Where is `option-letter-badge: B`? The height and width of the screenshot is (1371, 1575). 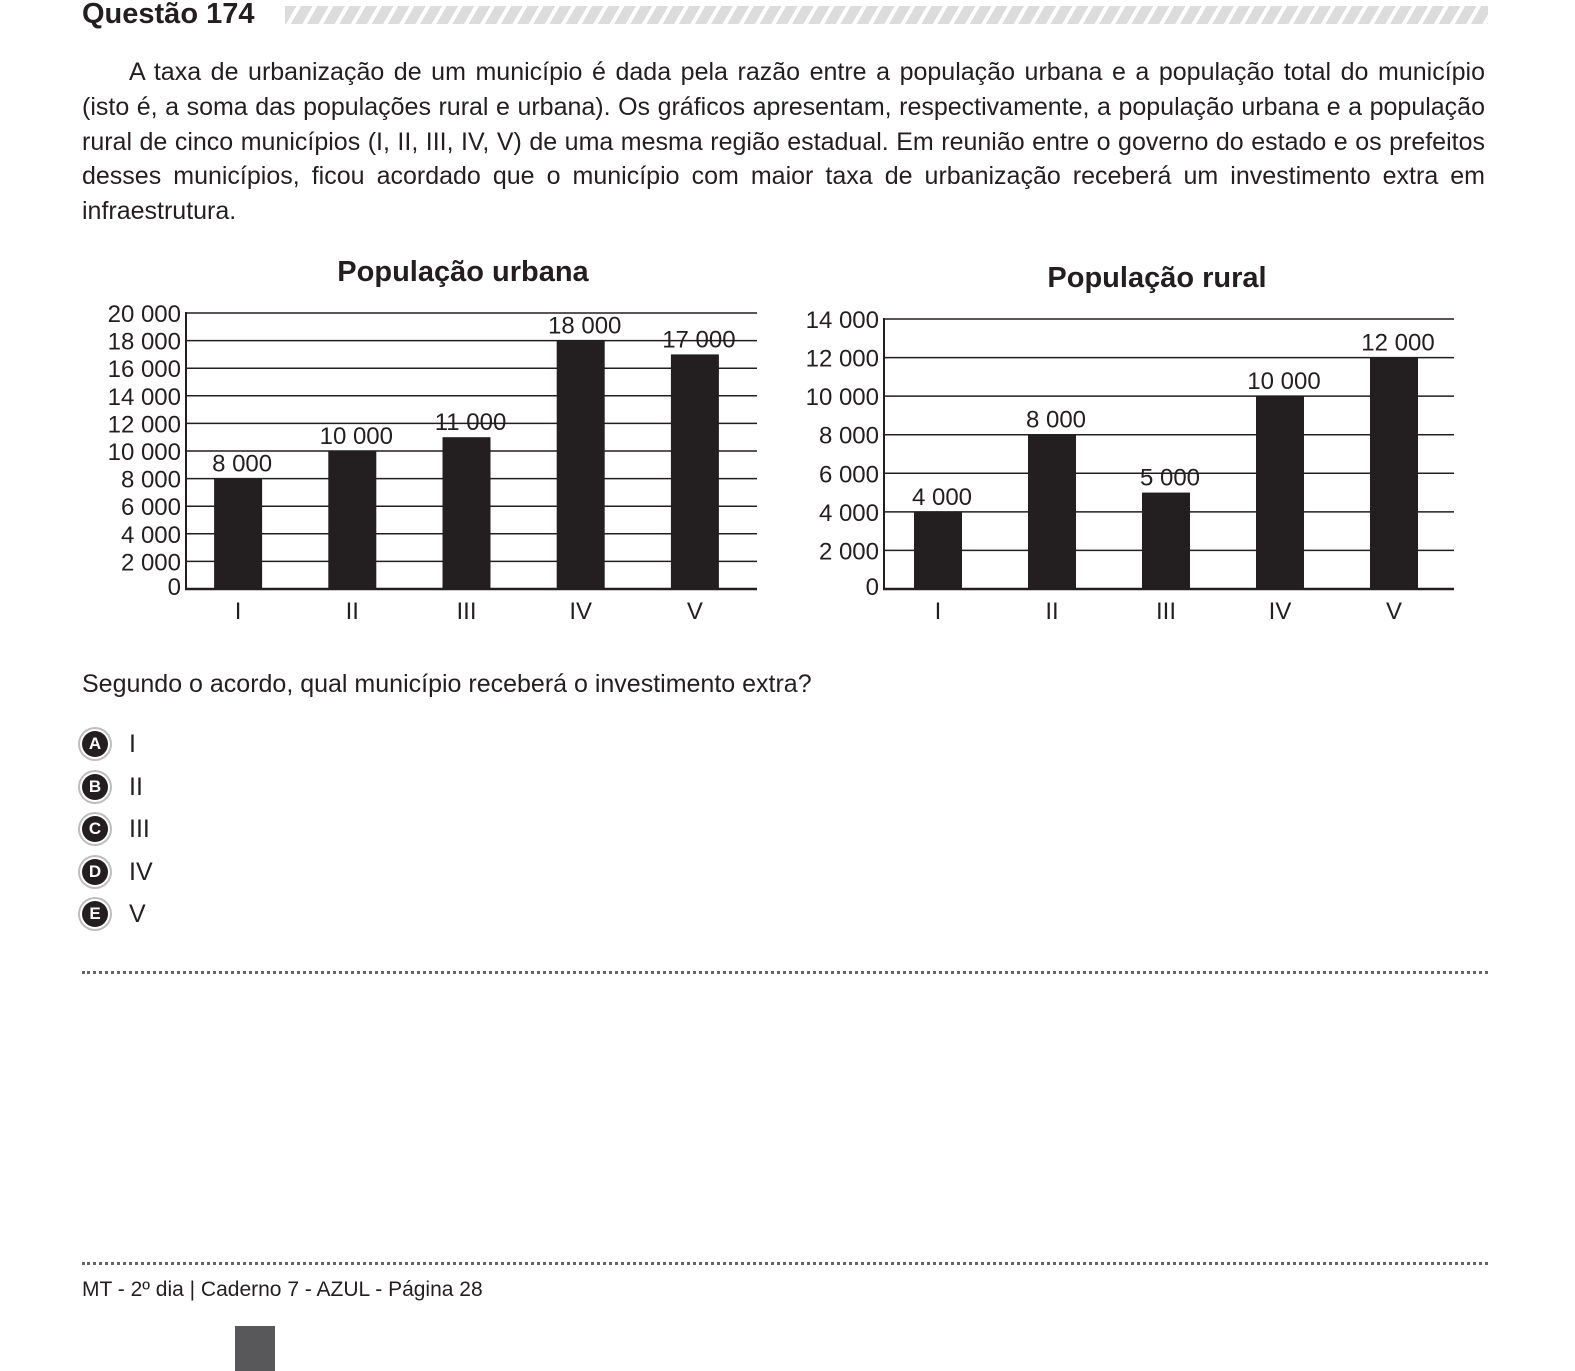
option-letter-badge: B is located at coordinates (95, 786).